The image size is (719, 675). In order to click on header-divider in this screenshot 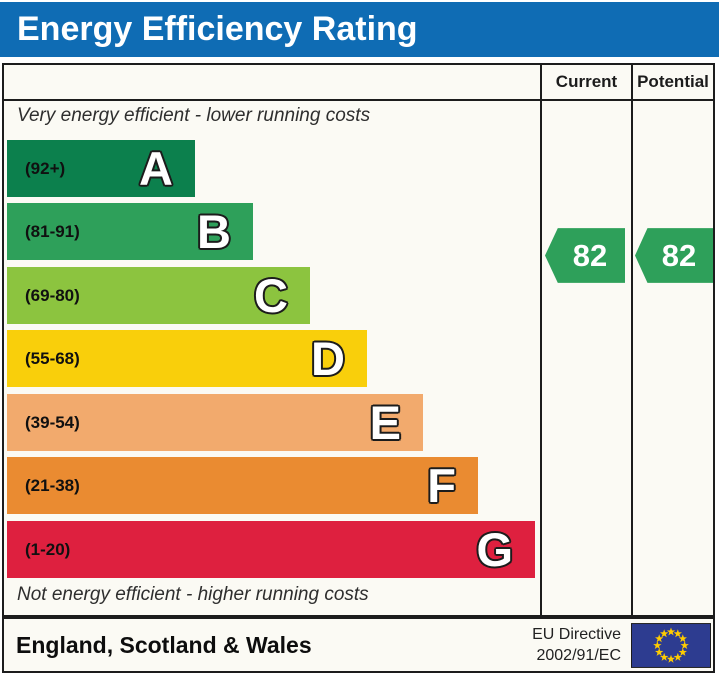, I will do `click(358, 100)`.